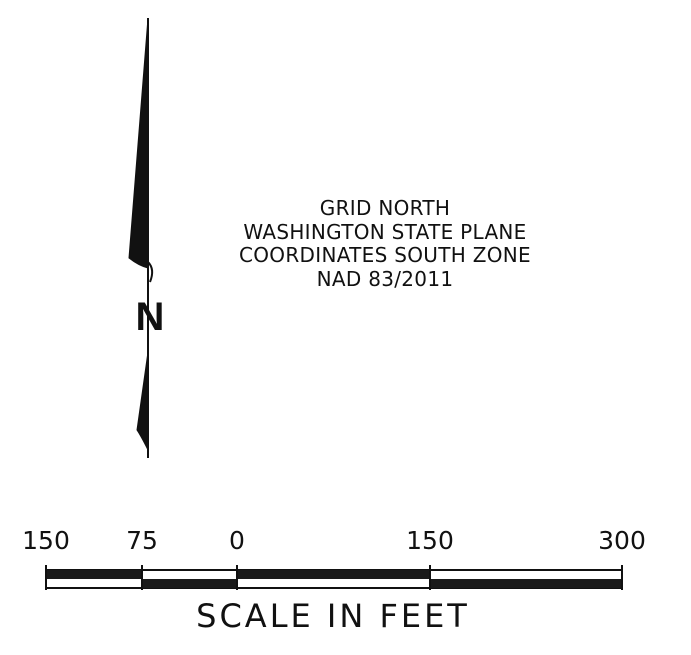 The height and width of the screenshot is (655, 691). I want to click on scale-bar, so click(334, 577).